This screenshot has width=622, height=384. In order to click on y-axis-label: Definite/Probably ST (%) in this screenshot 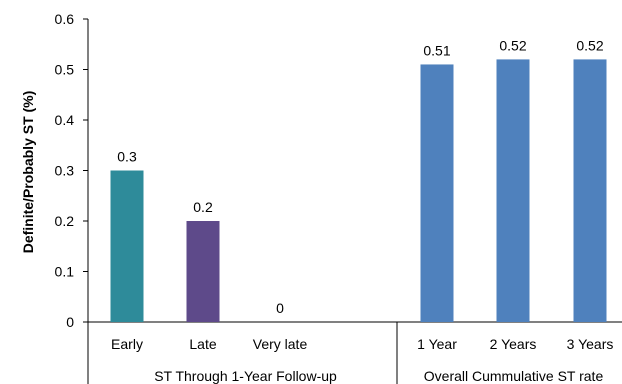, I will do `click(28, 172)`.